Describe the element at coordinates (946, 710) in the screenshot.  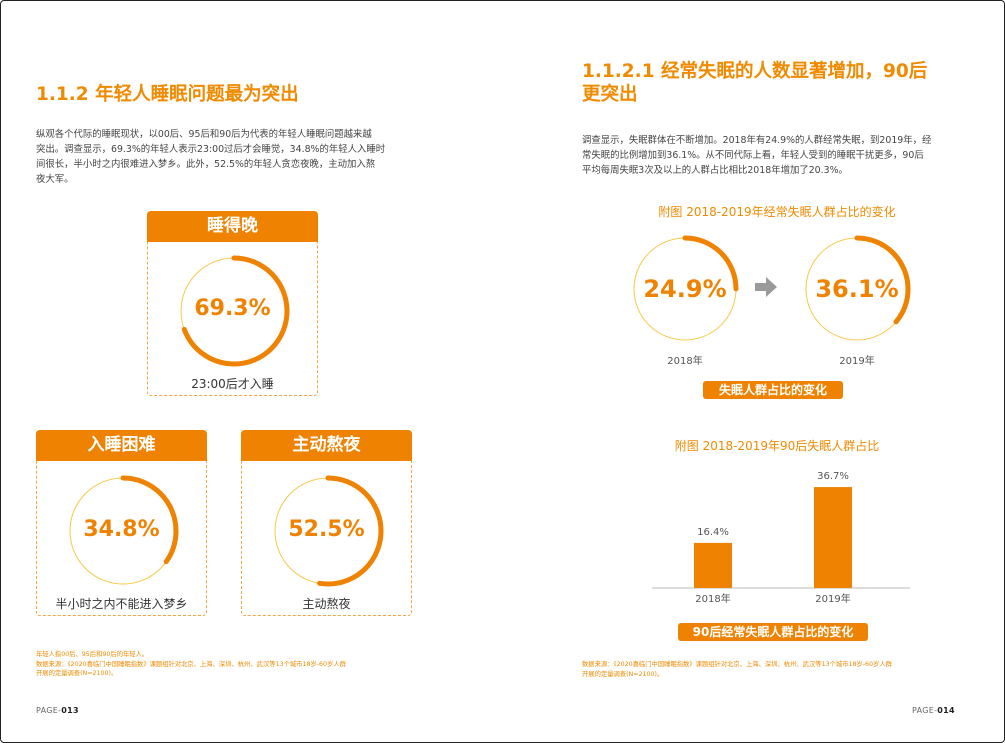
I see `page-num: 014` at that location.